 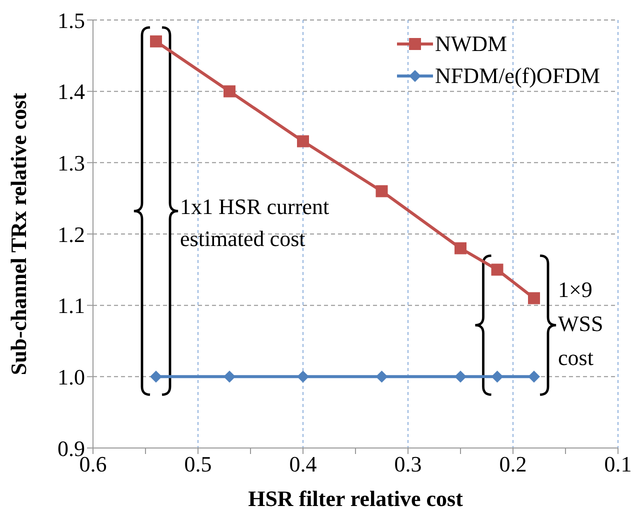 I want to click on x-tick-label: 0.5, so click(x=198, y=464).